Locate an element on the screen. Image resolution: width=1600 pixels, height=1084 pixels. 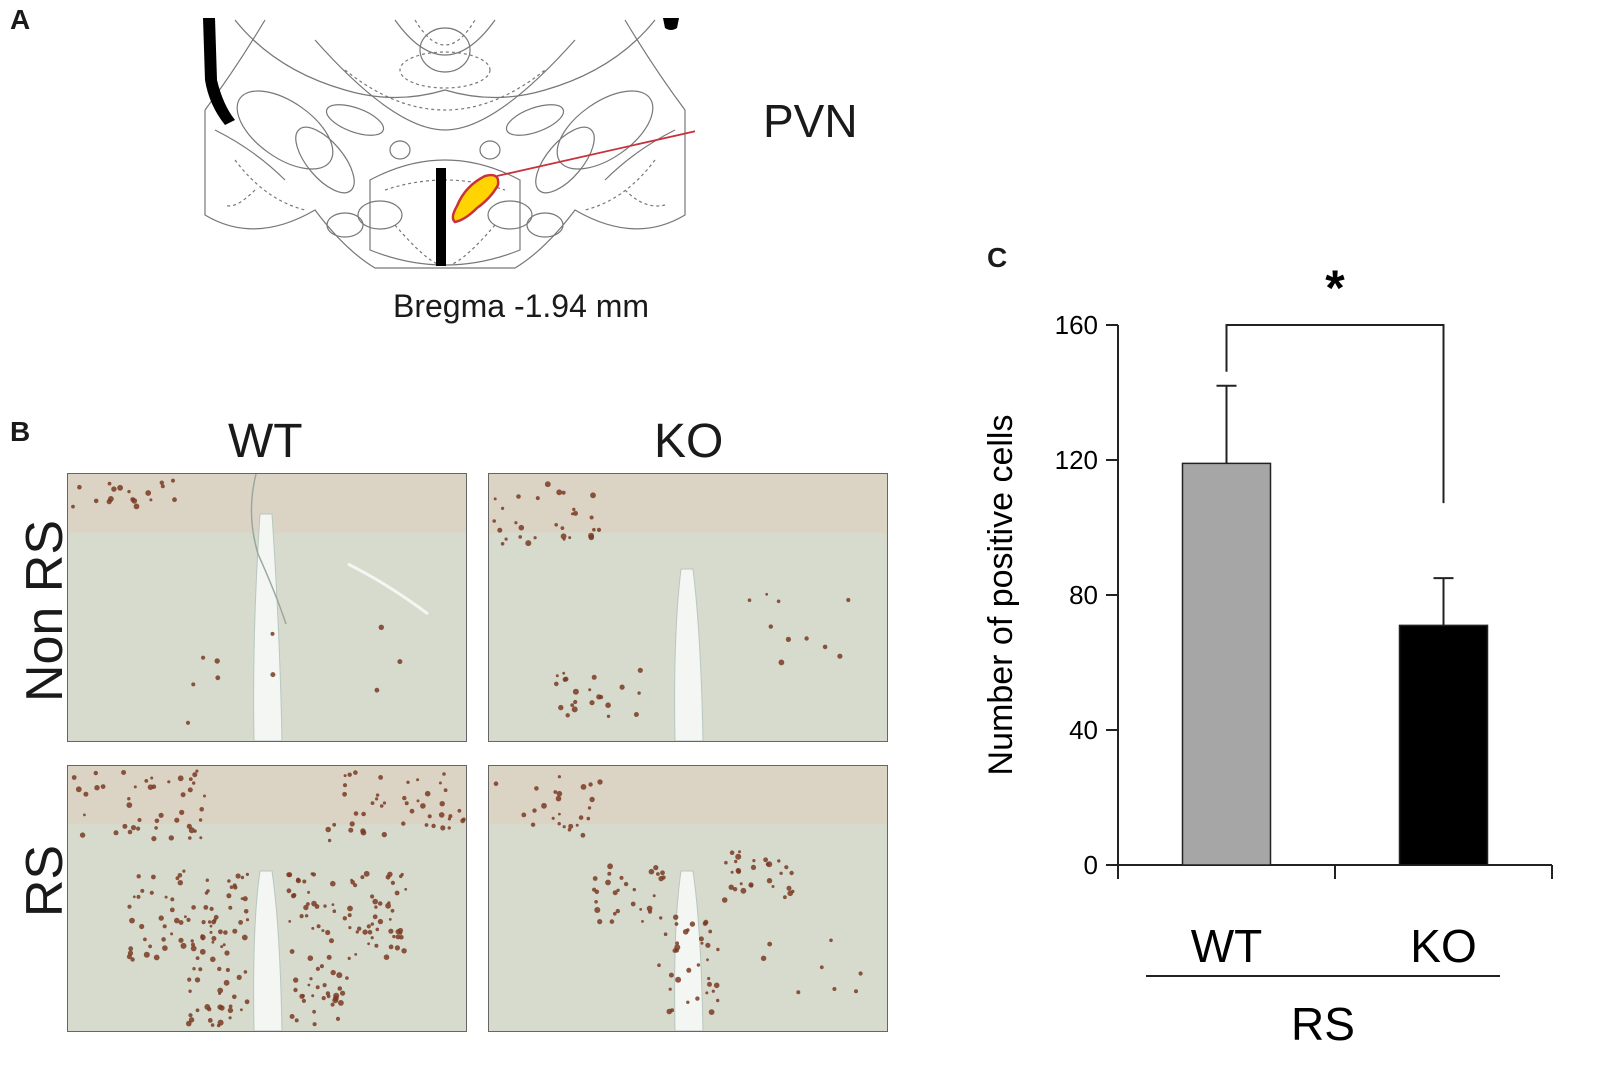
row-label-rs: RS is located at coordinates (45, 881).